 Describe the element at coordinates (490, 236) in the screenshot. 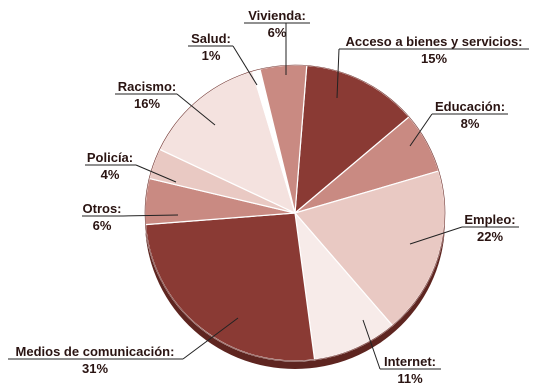

I see `slice-percent-empleo: 22%` at that location.